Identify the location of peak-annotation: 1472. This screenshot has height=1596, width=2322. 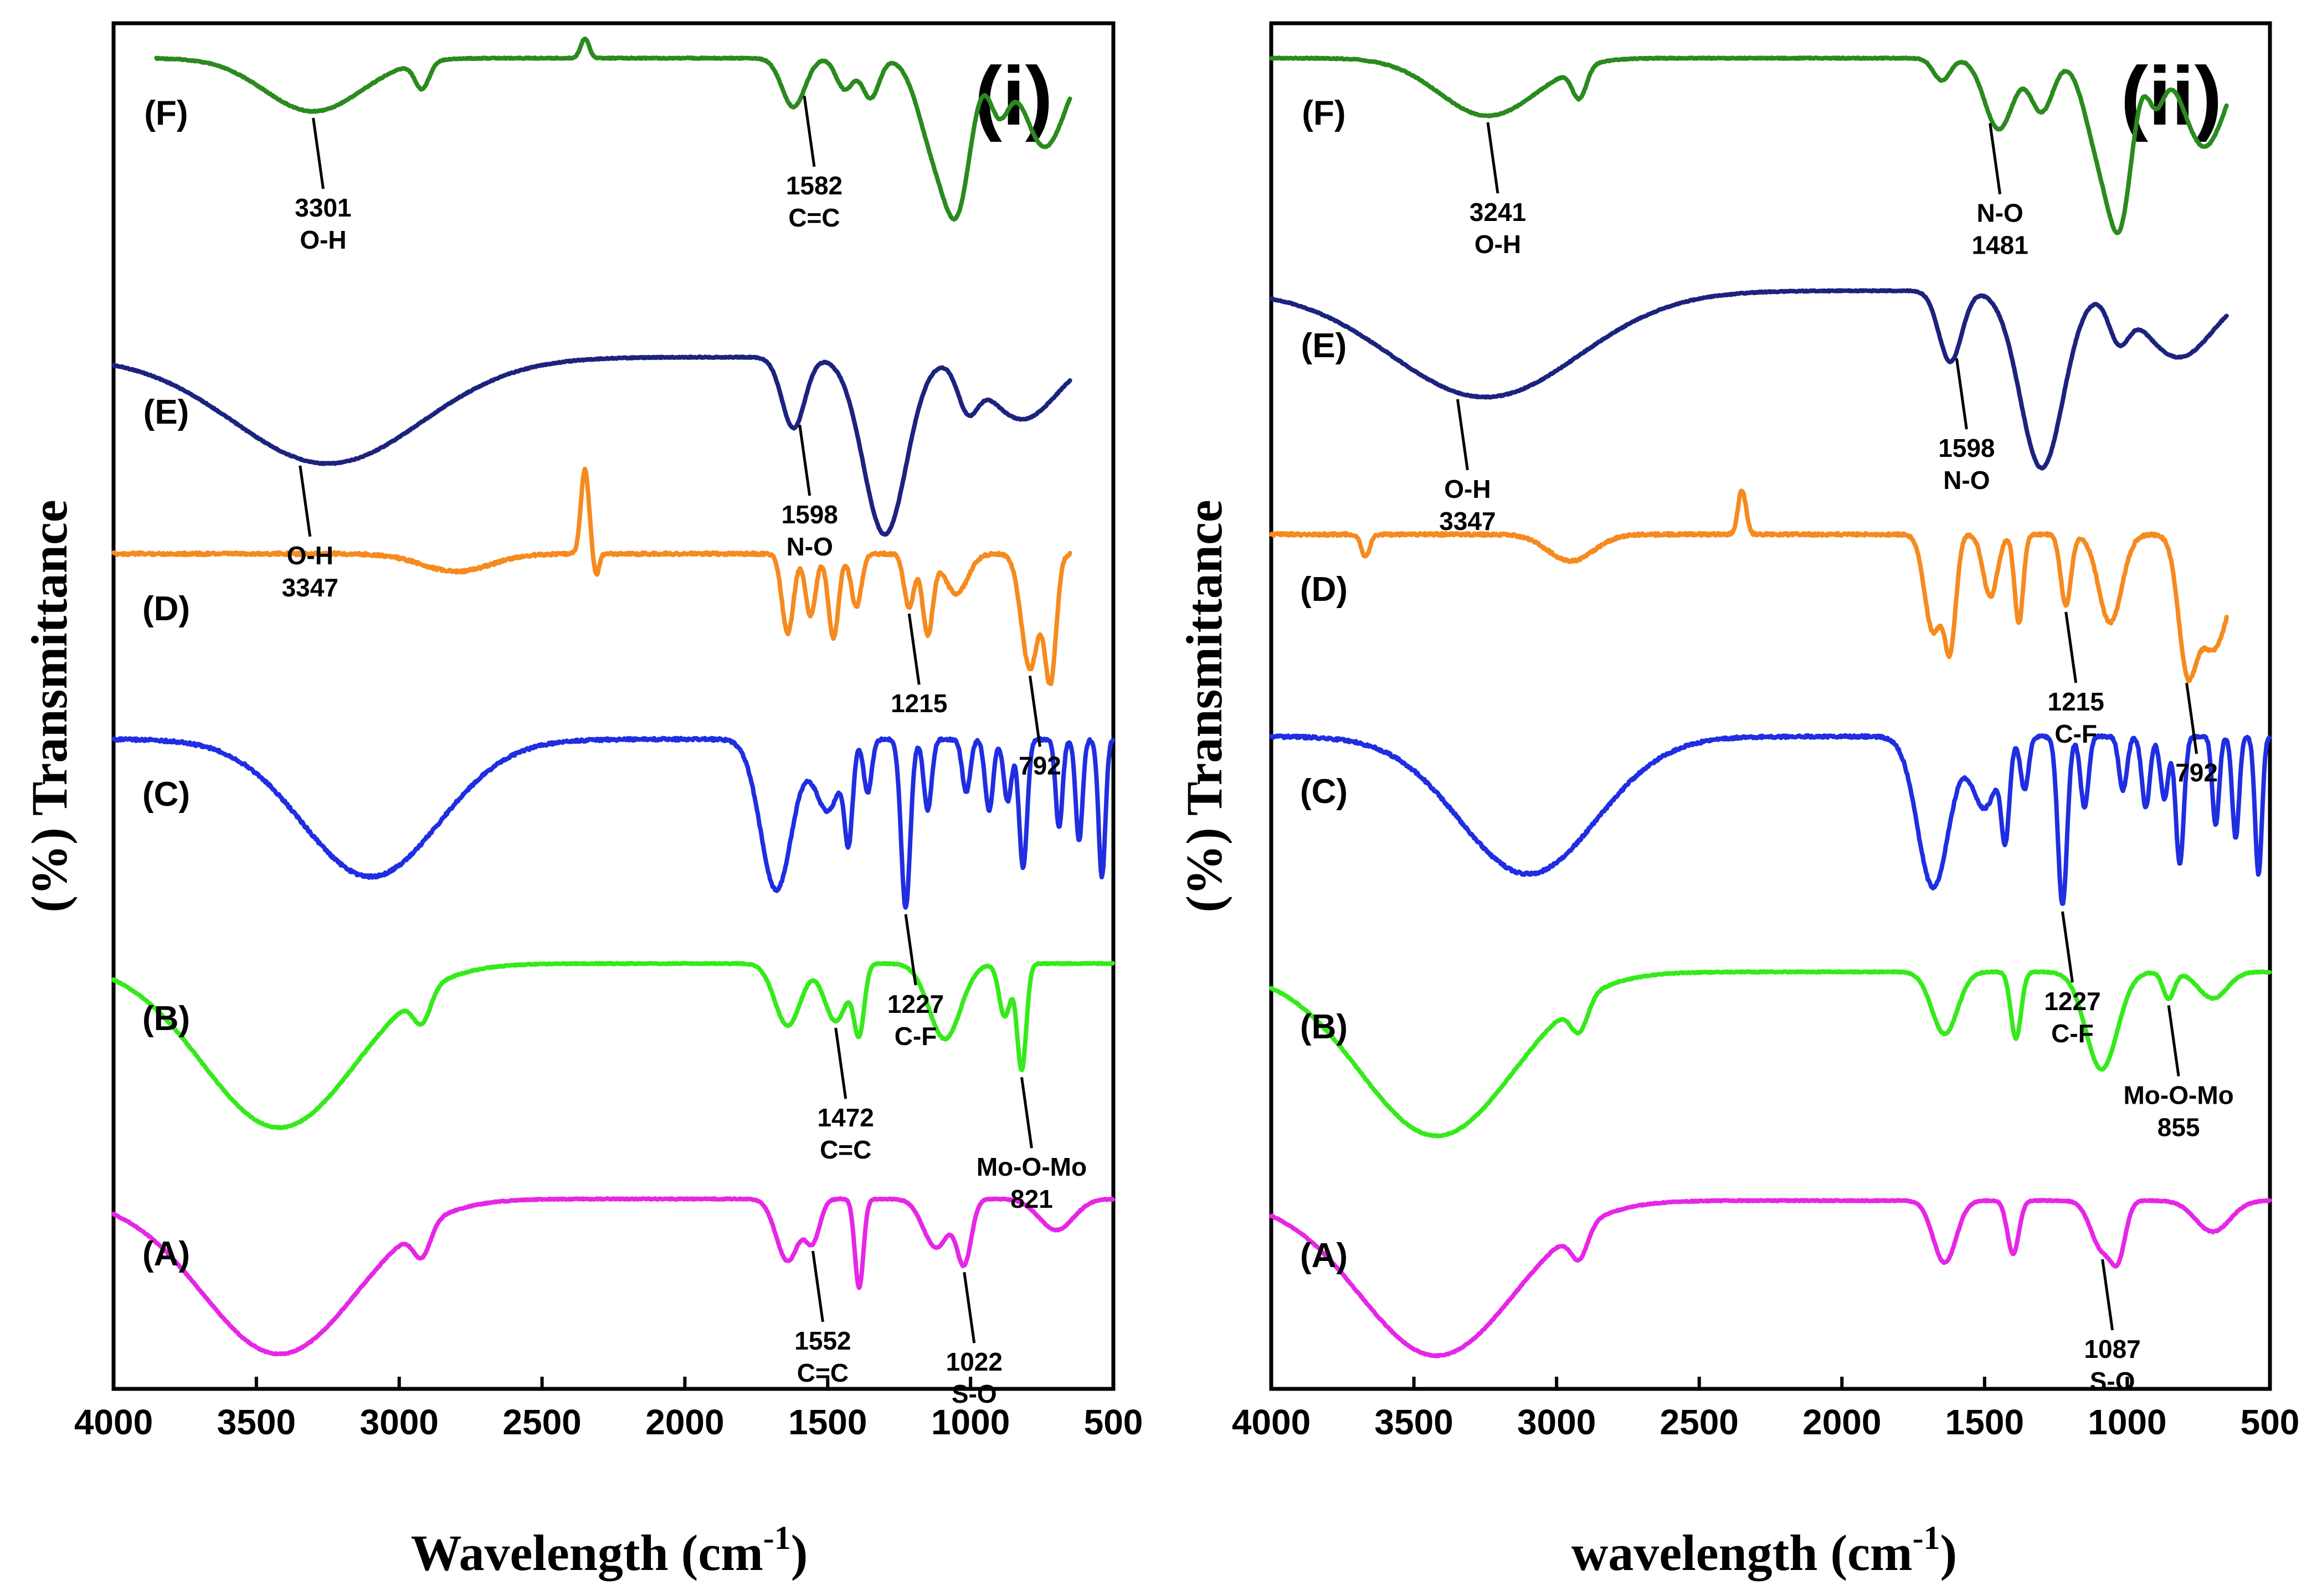
(846, 1117).